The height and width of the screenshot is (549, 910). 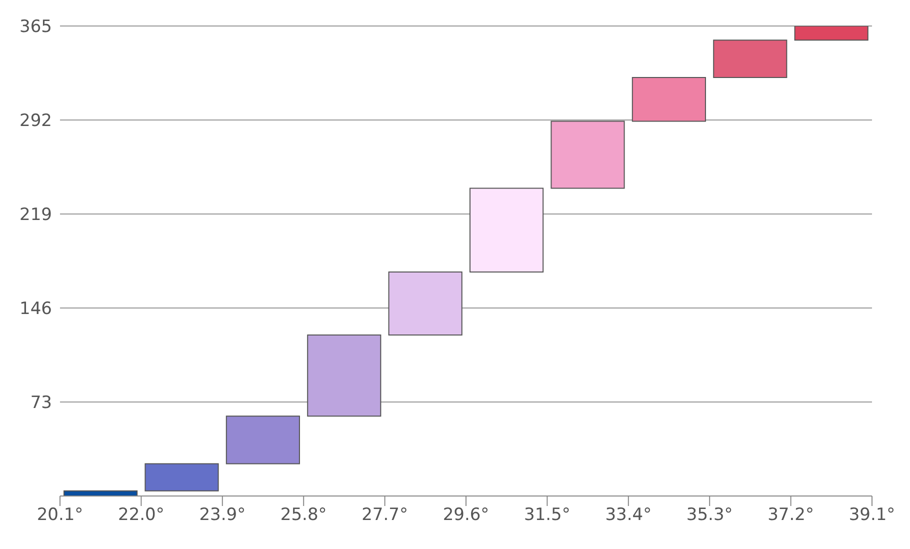 I want to click on x-tick-label: 33.4°, so click(x=628, y=515).